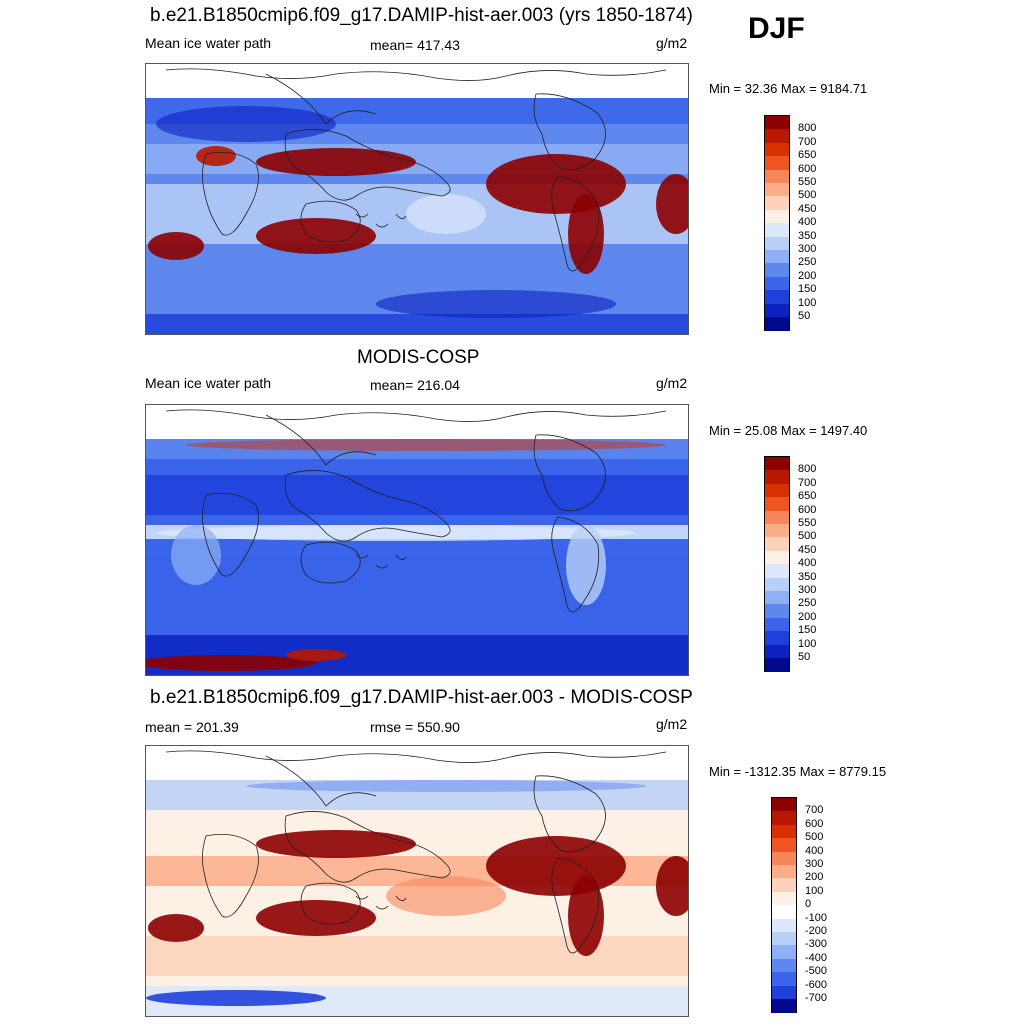  What do you see at coordinates (808, 904) in the screenshot?
I see `colorbar-tick-label: 0` at bounding box center [808, 904].